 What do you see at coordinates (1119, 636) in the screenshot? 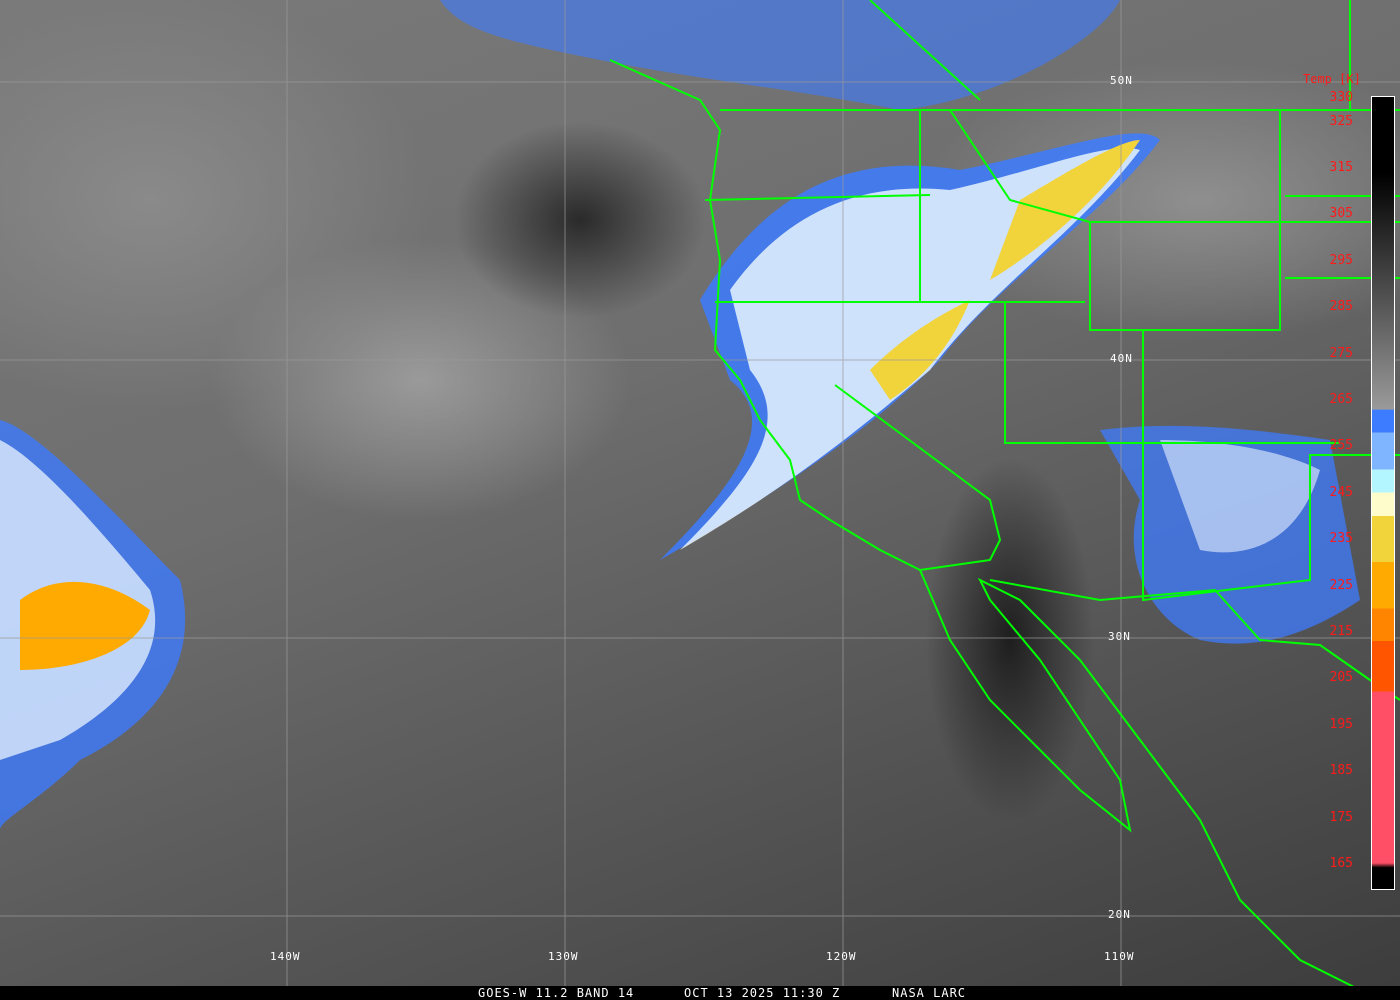
I see `lat-label-30n: 30N` at bounding box center [1119, 636].